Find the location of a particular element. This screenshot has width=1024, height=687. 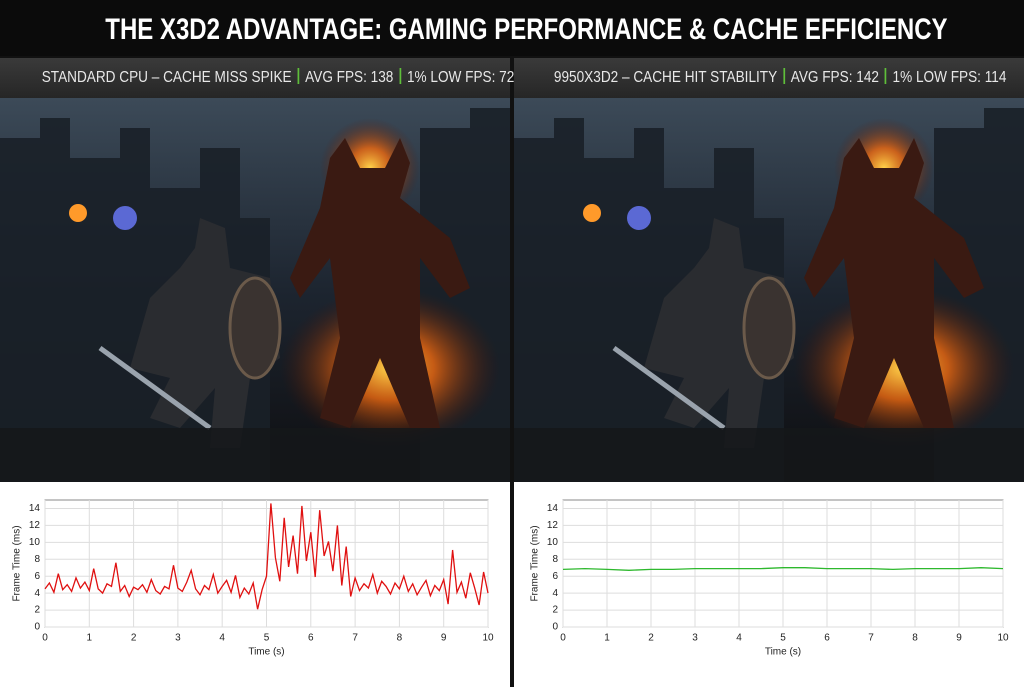

avg-fps: AVG FPS: 142 is located at coordinates (834, 77).